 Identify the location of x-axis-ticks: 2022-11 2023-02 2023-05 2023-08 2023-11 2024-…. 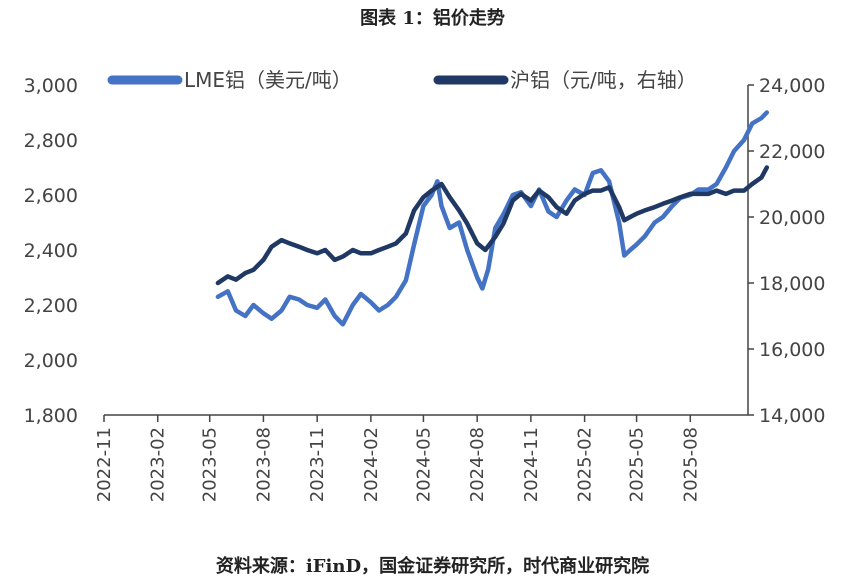
(397, 458).